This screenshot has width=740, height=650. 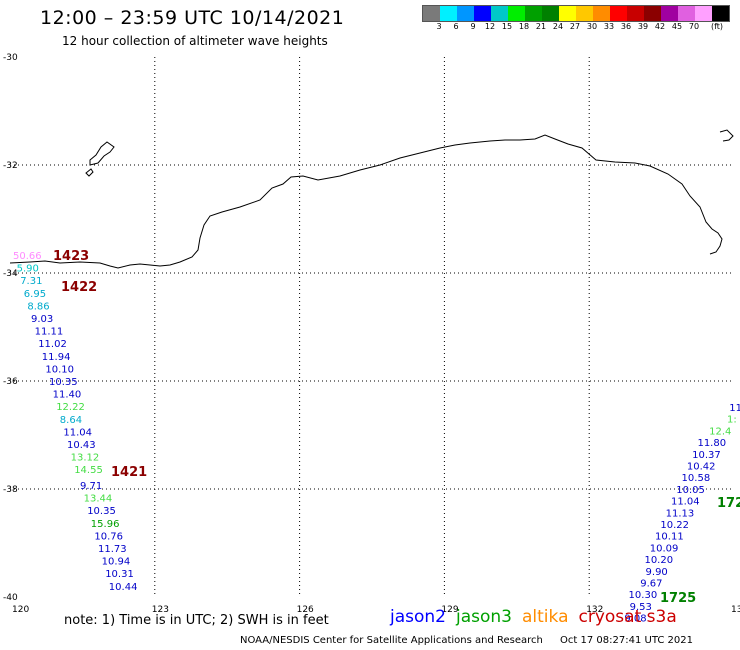 What do you see at coordinates (635, 619) in the screenshot?
I see `swh-value: 9.08` at bounding box center [635, 619].